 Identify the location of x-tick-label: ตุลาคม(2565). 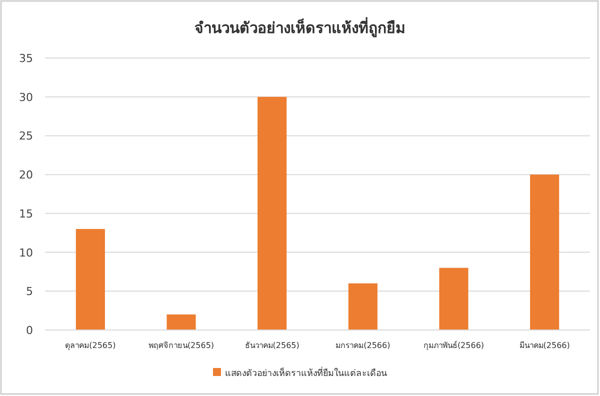
(90, 345).